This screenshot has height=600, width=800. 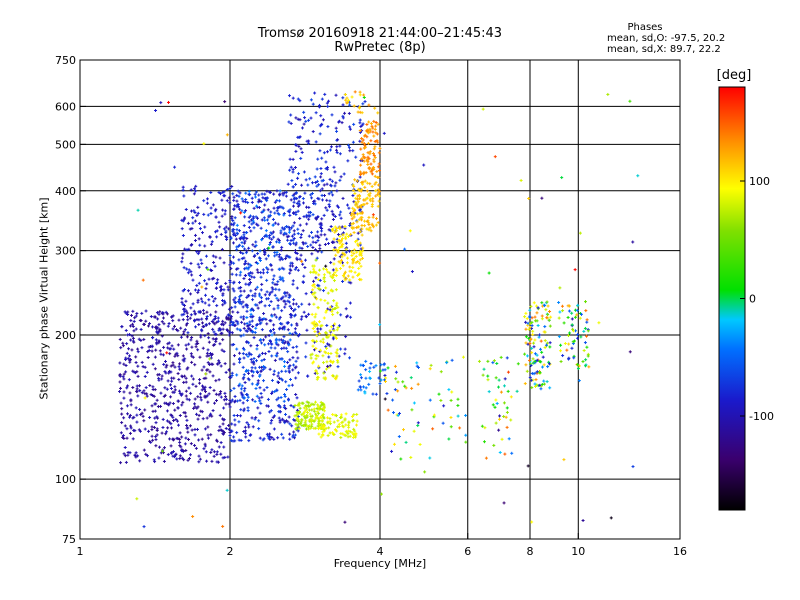 What do you see at coordinates (734, 75) in the screenshot?
I see `colorbar-label: [deg]` at bounding box center [734, 75].